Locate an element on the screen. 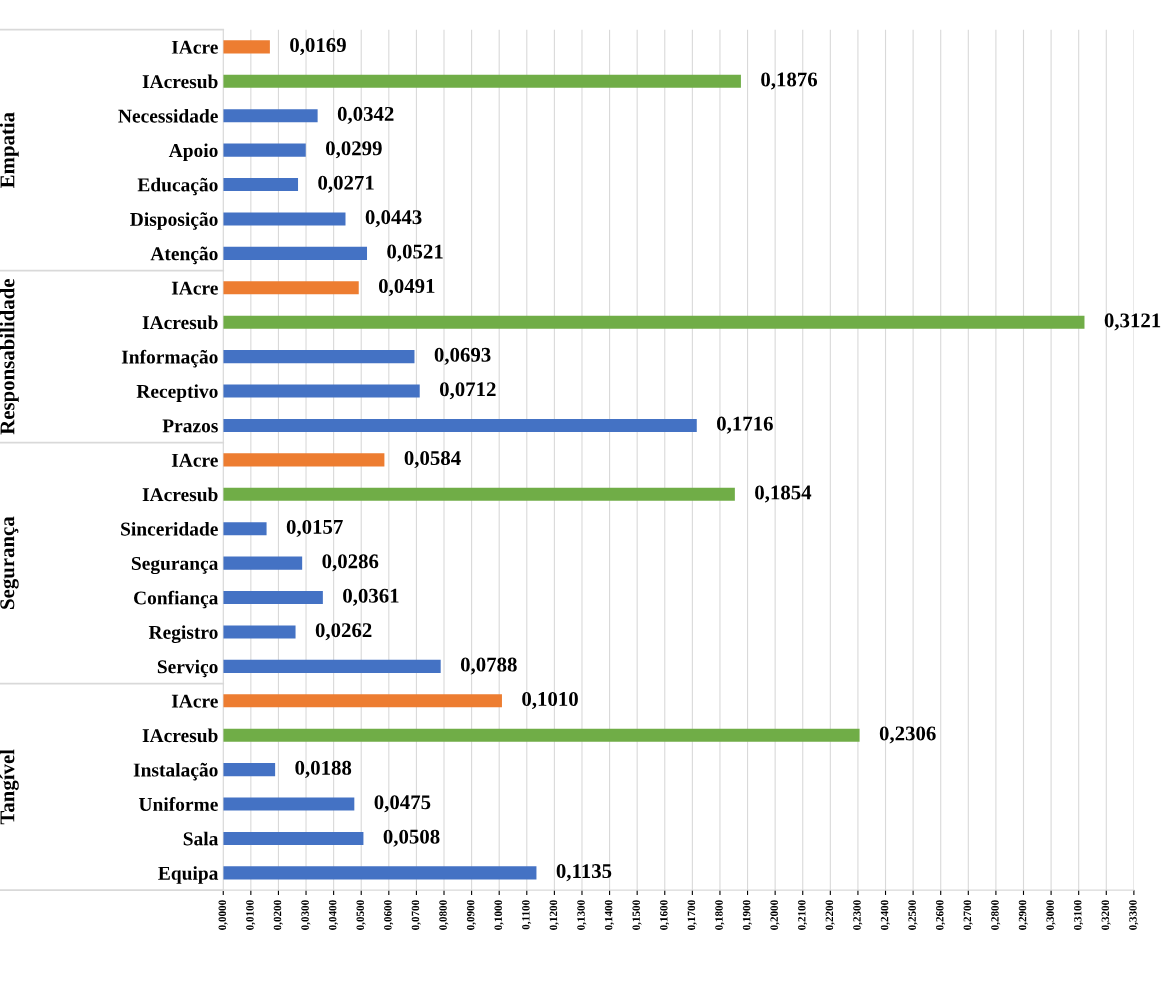  x-tick-label: 0,0200 is located at coordinates (278, 915).